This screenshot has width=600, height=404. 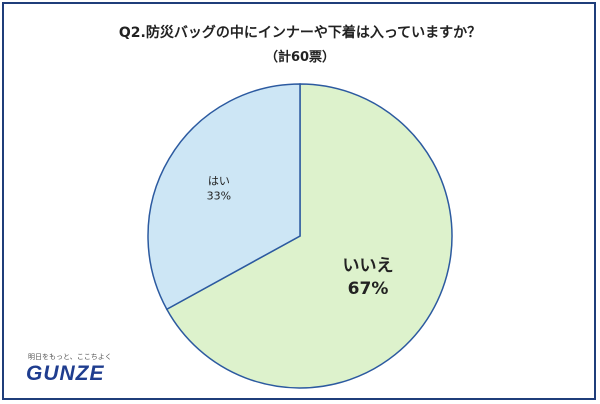 I want to click on slice-percent-label: 67%, so click(x=368, y=289).